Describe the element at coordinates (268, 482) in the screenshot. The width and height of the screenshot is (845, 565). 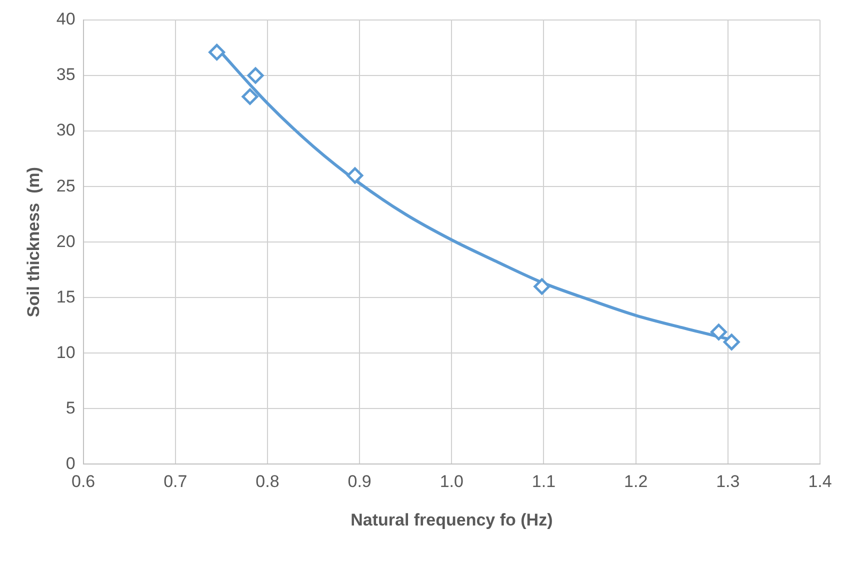
I see `x-tick-label: 0.8` at that location.